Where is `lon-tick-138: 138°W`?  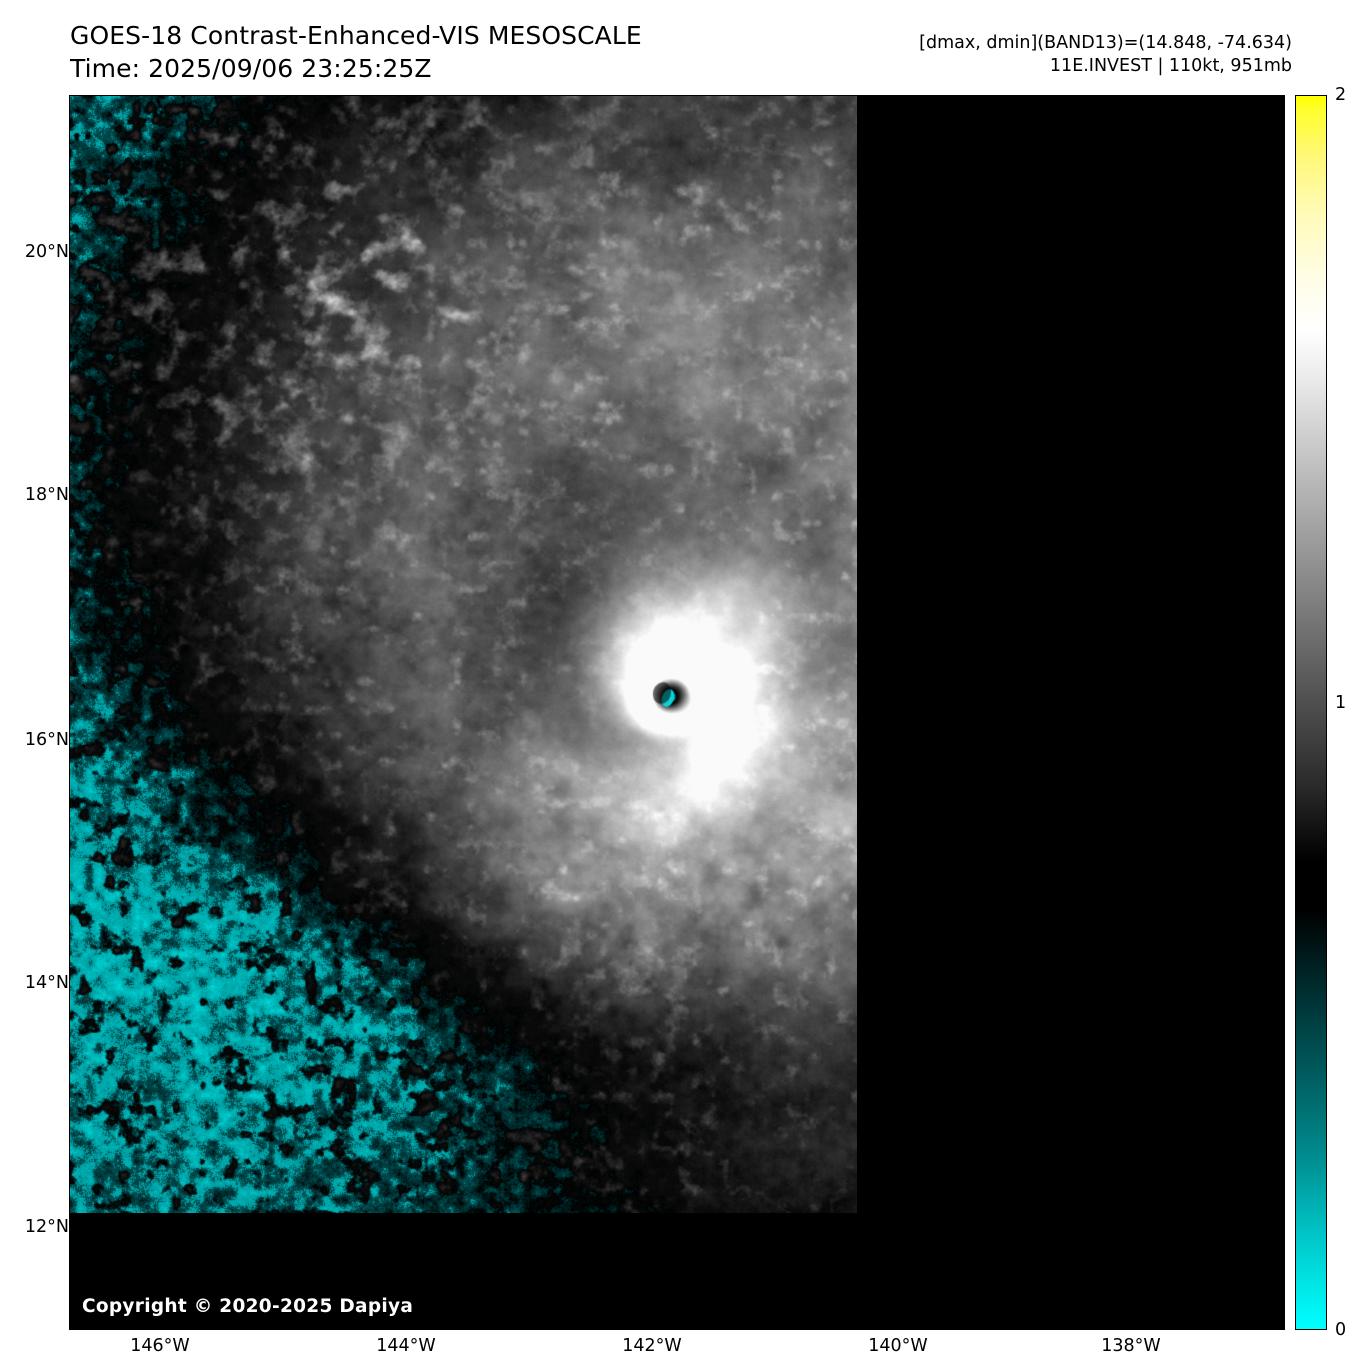
lon-tick-138: 138°W is located at coordinates (1131, 1346).